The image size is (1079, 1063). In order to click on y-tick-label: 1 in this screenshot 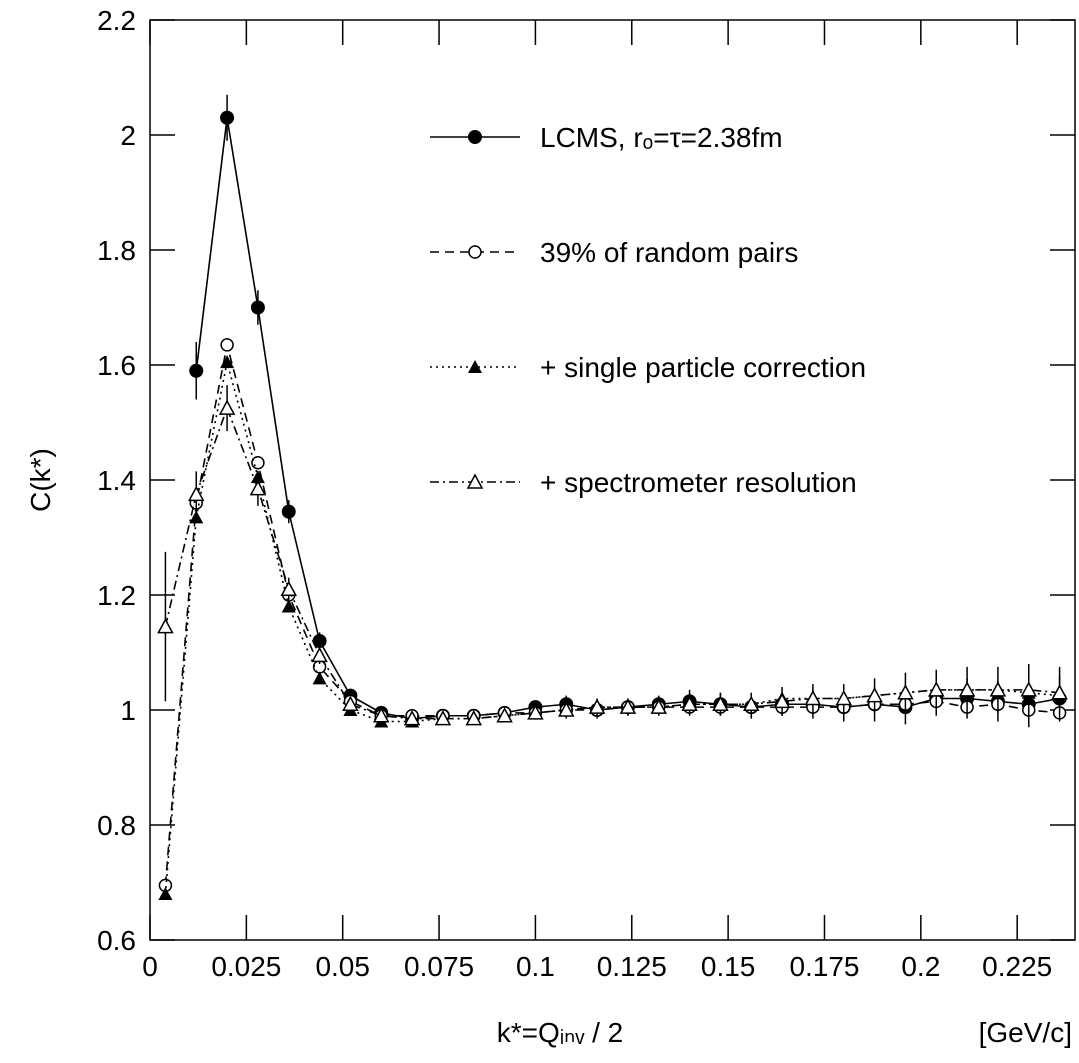, I will do `click(128, 710)`.